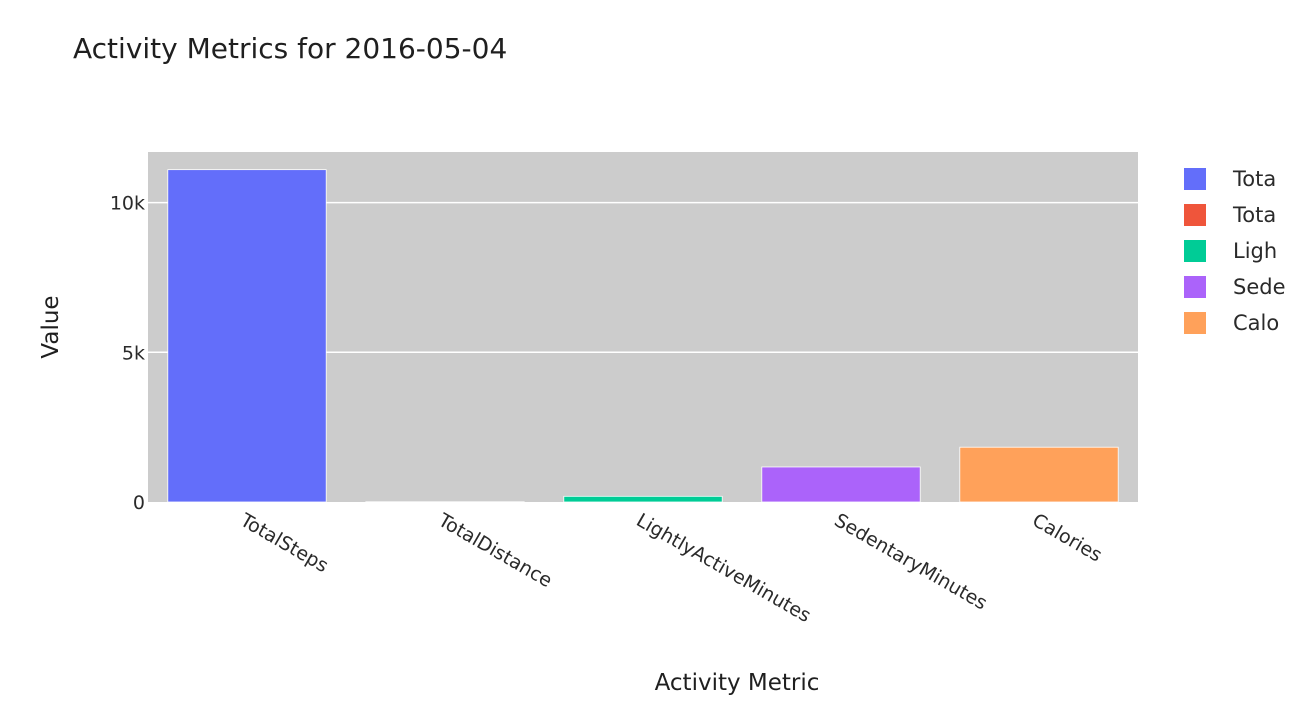  What do you see at coordinates (127, 204) in the screenshot?
I see `y-tick-label: 10k` at bounding box center [127, 204].